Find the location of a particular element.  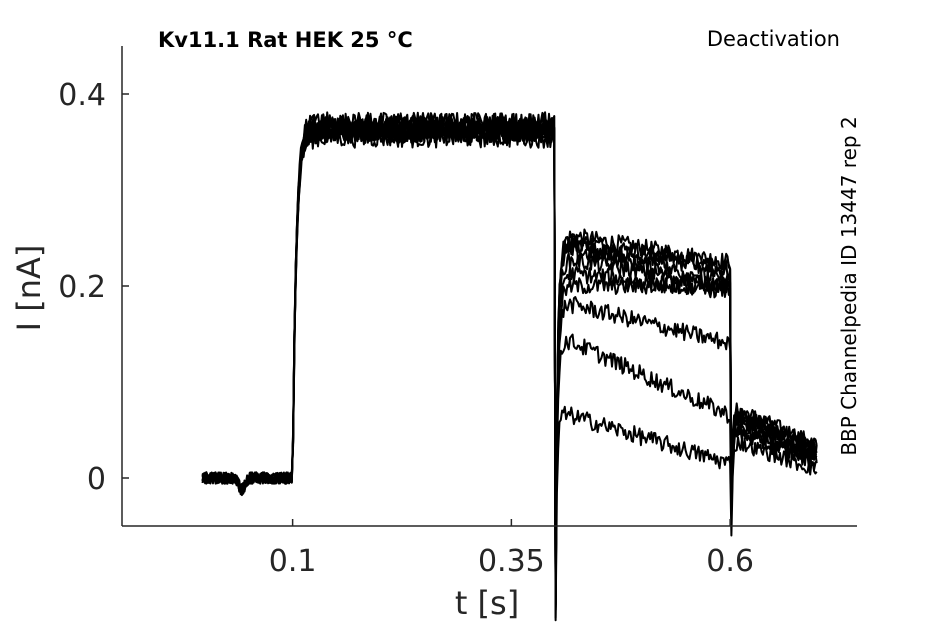

y-axis-label: I [nA] is located at coordinates (29, 288).